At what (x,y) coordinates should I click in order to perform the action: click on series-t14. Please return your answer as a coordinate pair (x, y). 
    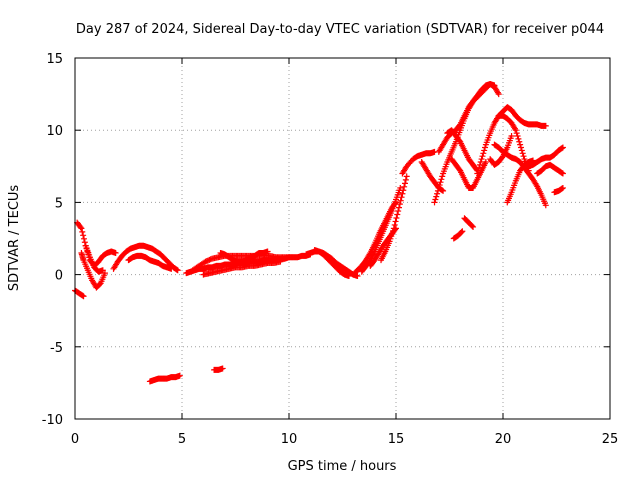
    Looking at the image, I should click on (381, 229).